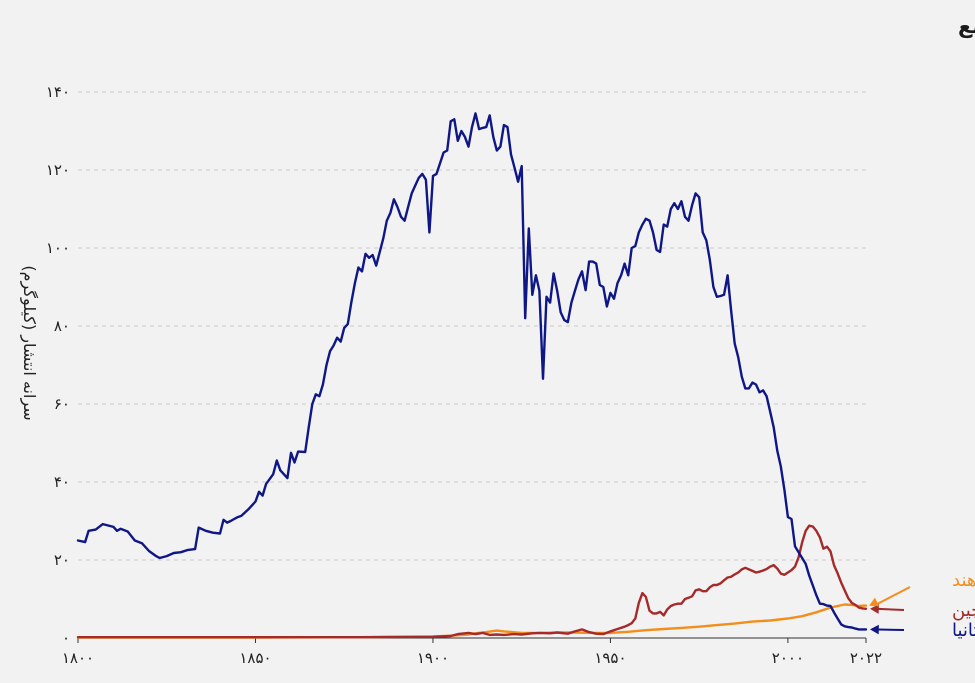 This screenshot has height=683, width=975. Describe the element at coordinates (922, 605) in the screenshot. I see `series-labels: بریتانیاچین هند` at that location.